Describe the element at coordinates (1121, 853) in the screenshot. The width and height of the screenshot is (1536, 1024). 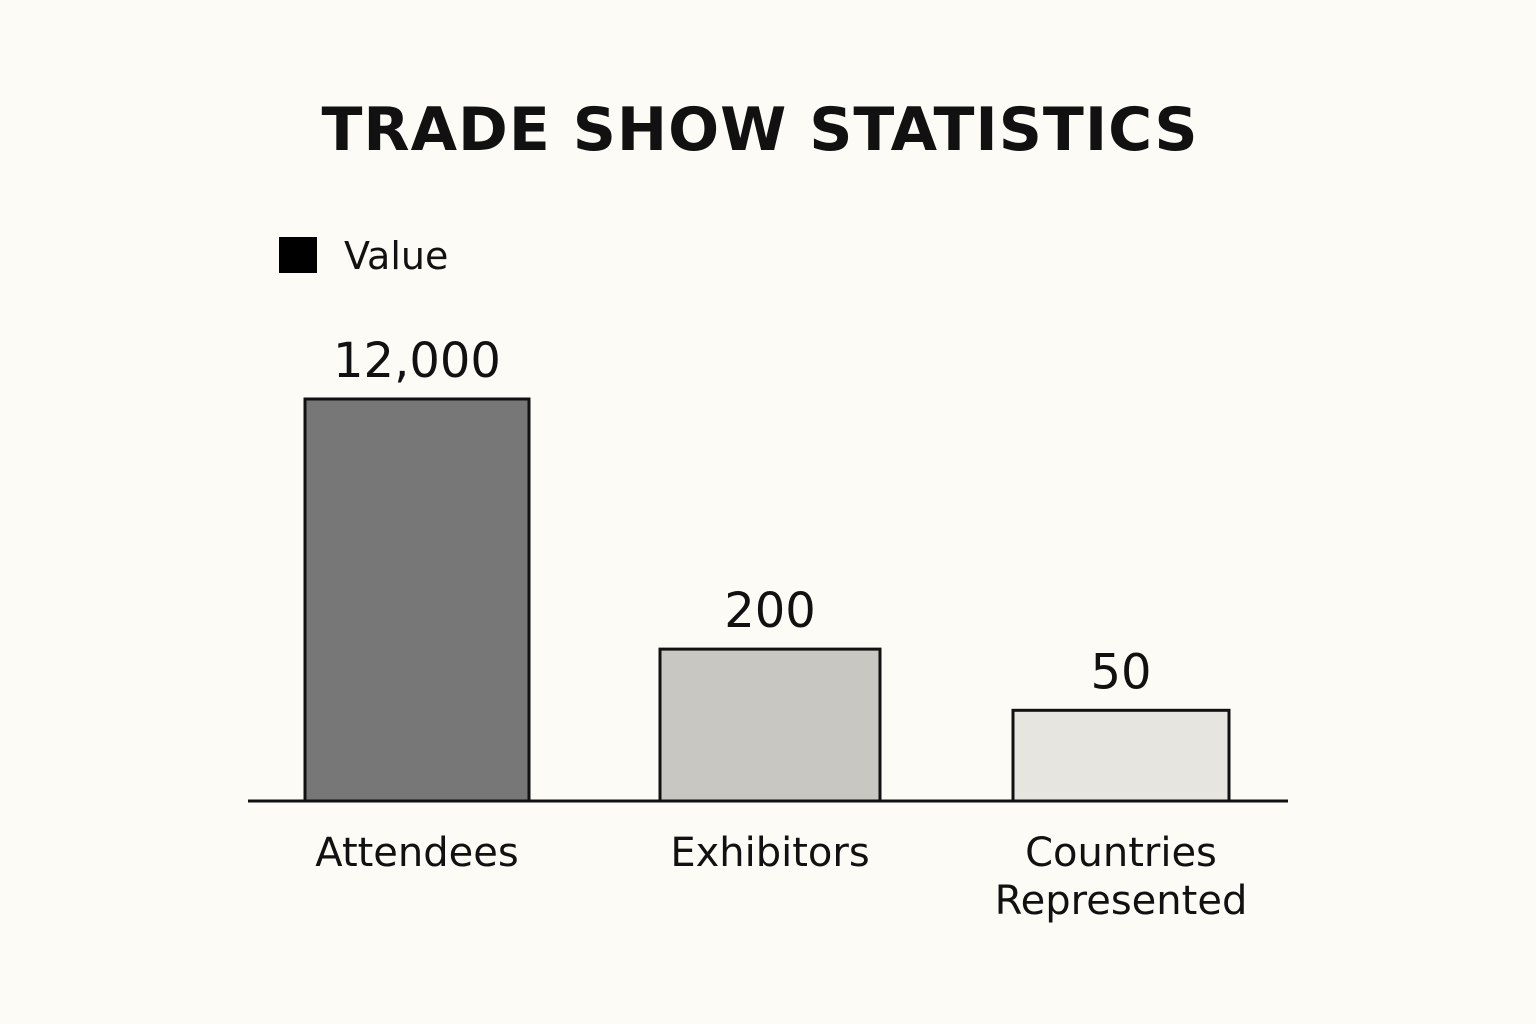
I see `category-label: Countries` at that location.